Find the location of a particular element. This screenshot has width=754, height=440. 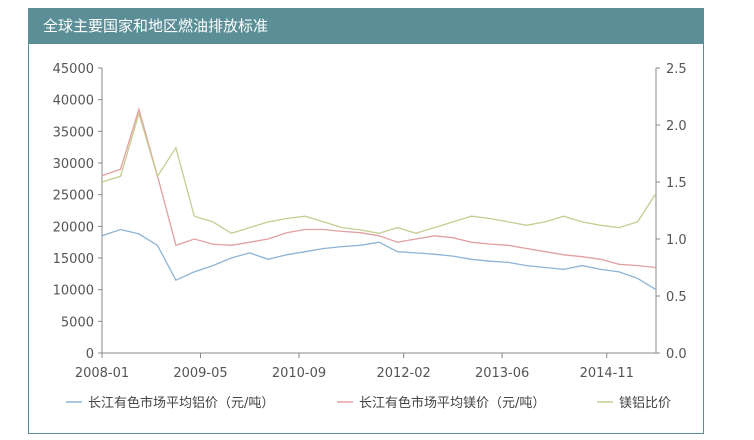

right-tick-label: 2.5 is located at coordinates (676, 69).